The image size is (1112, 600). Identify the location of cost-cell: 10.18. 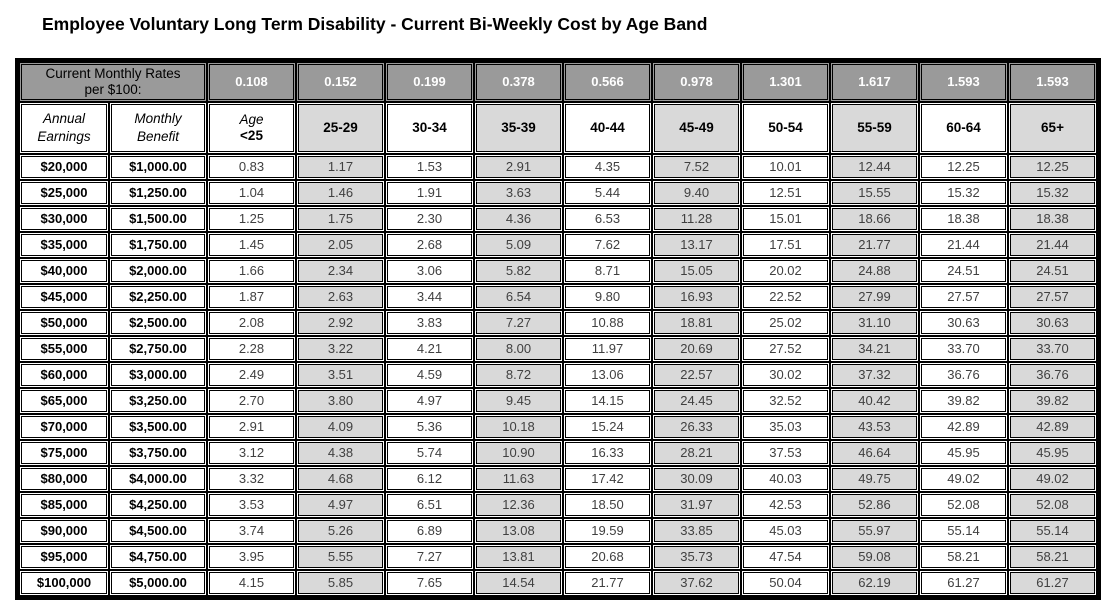
(518, 427).